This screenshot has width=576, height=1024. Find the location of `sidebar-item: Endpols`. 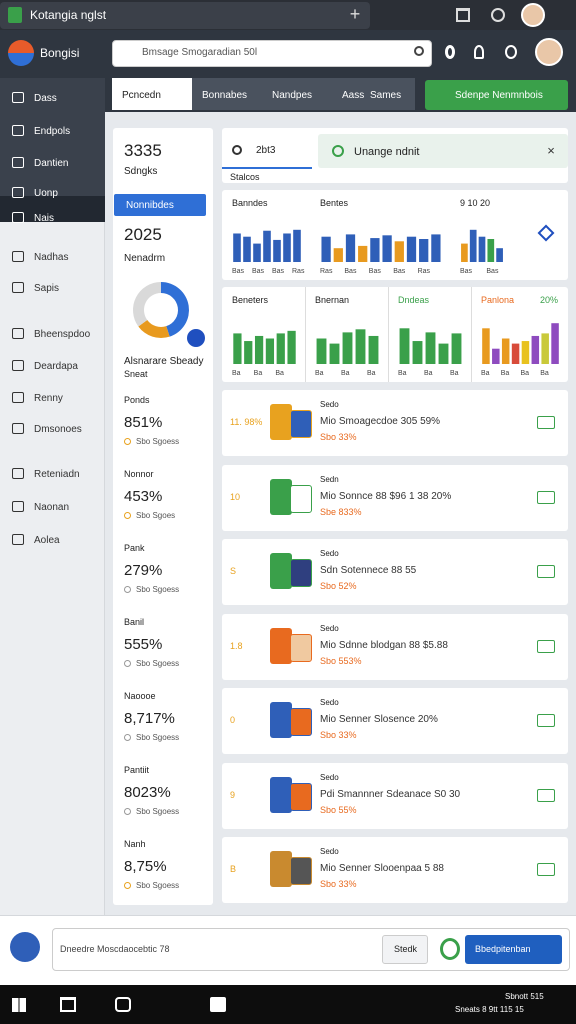

sidebar-item: Endpols is located at coordinates (52, 131).